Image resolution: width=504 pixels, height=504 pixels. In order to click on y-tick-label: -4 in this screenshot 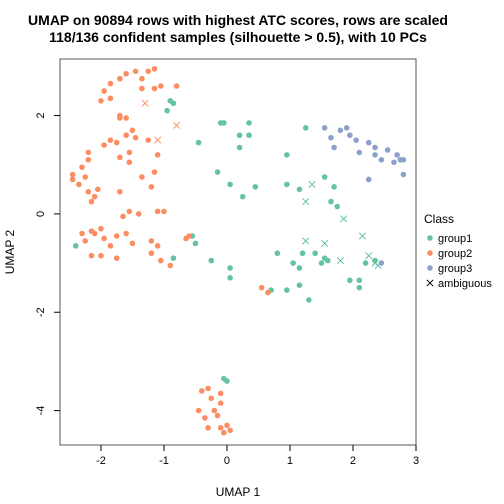, I will do `click(41, 411)`.